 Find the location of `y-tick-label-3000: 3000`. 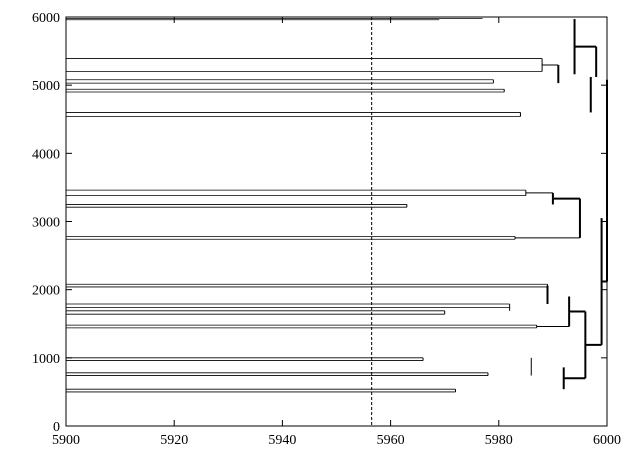

y-tick-label-3000: 3000 is located at coordinates (46, 223).